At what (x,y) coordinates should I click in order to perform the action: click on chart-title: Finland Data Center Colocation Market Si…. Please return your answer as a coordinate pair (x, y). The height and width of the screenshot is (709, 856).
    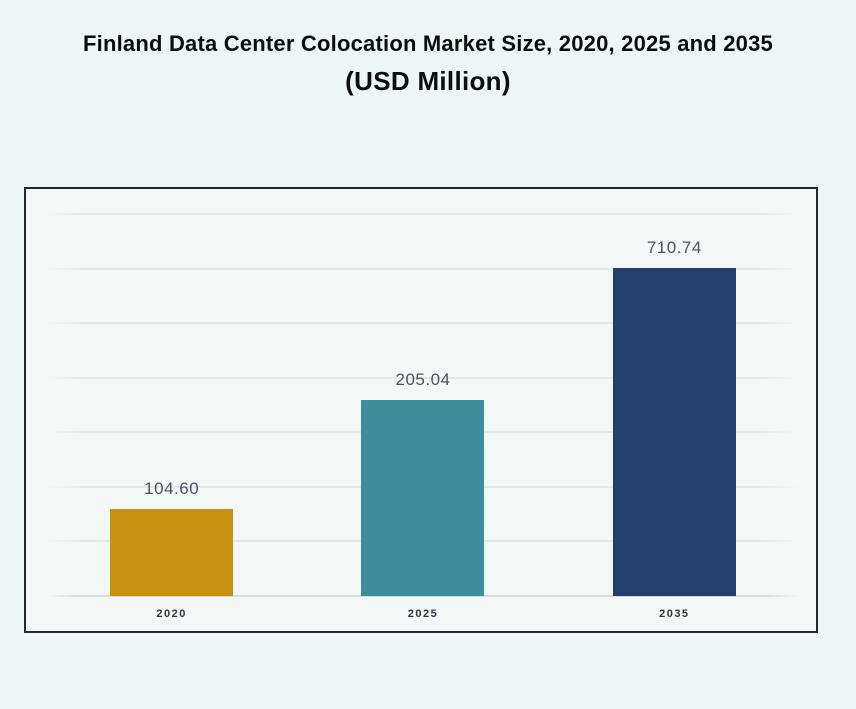
    Looking at the image, I should click on (428, 43).